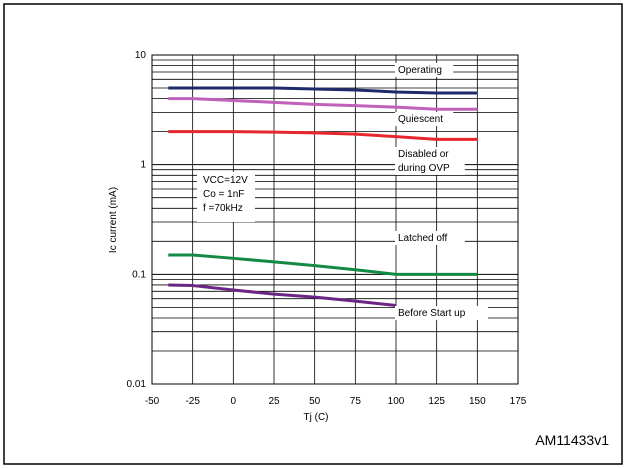 This screenshot has height=468, width=626. I want to click on conditions-background, so click(226, 197).